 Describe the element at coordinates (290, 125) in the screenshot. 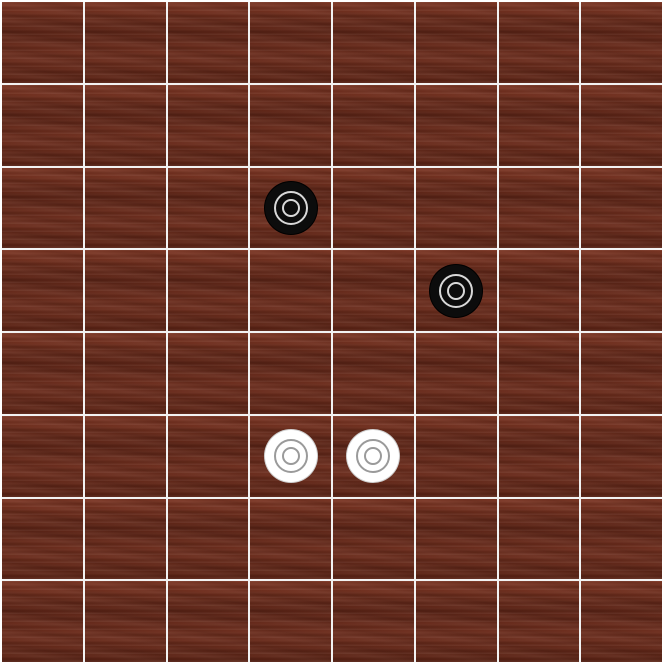

I see `board-cell-r1-c3` at that location.